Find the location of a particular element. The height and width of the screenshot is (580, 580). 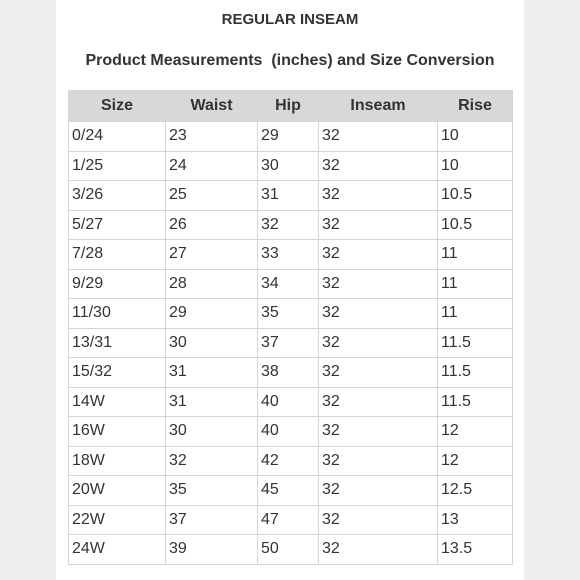

cell-waist: 28 is located at coordinates (211, 283).